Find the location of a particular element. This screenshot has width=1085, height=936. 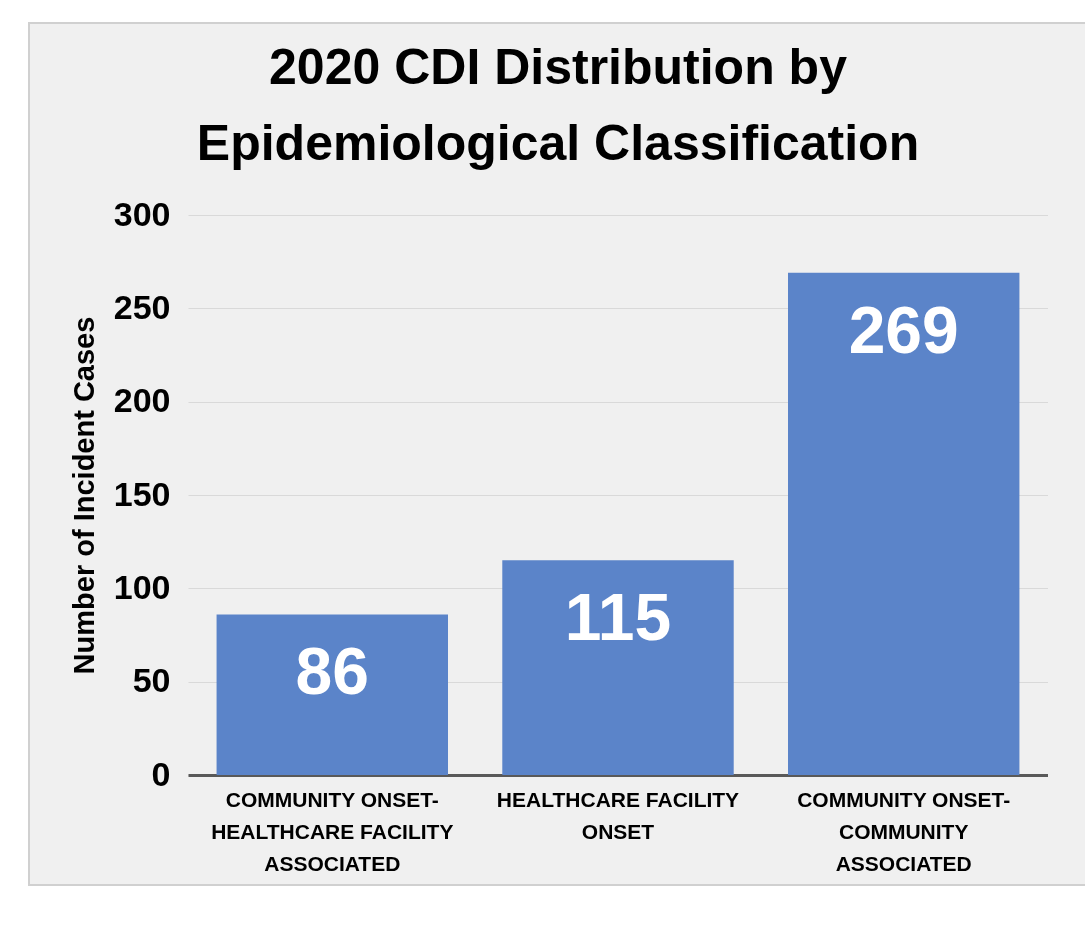

y-tick-label: 300 is located at coordinates (142, 213).